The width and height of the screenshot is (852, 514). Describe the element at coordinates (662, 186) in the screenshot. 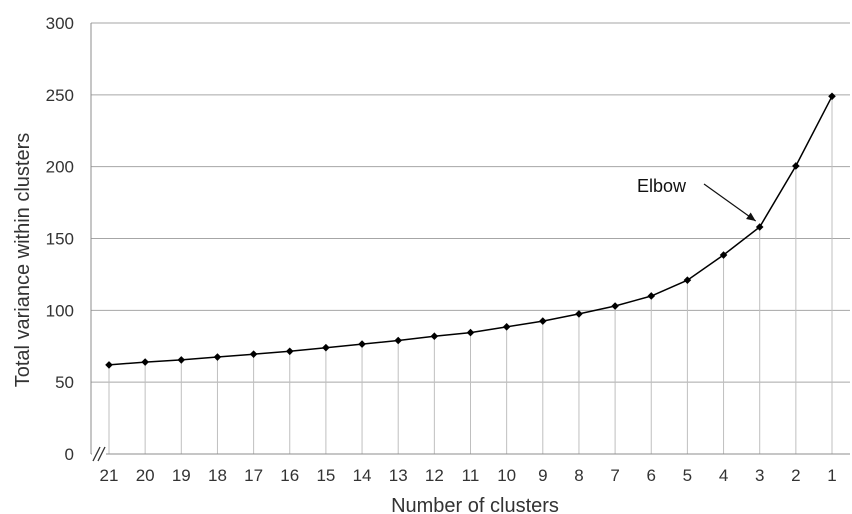

I see `annotation-label: Elbow` at that location.